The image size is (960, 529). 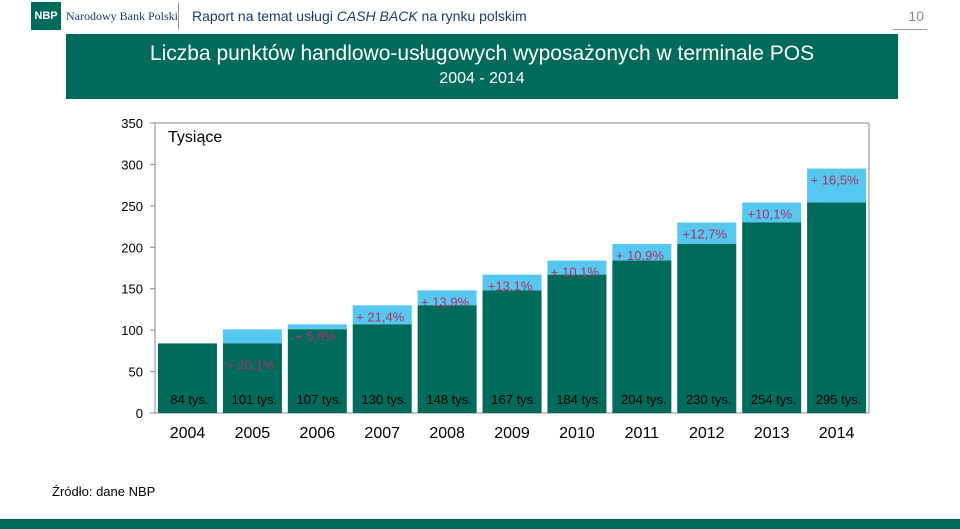 I want to click on growth-label: + 5,8%, so click(x=315, y=335).